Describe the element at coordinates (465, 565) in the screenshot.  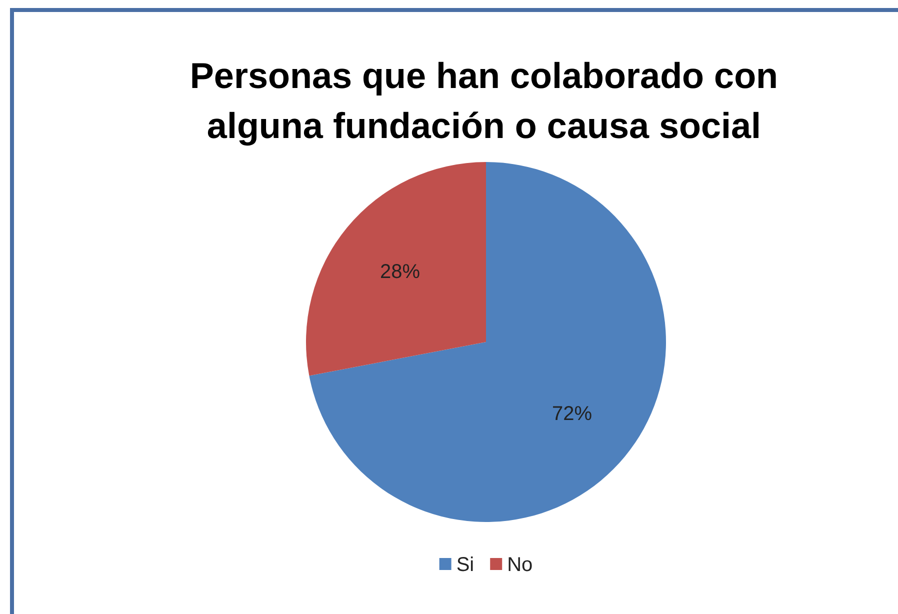
I see `legend-label: Si` at that location.